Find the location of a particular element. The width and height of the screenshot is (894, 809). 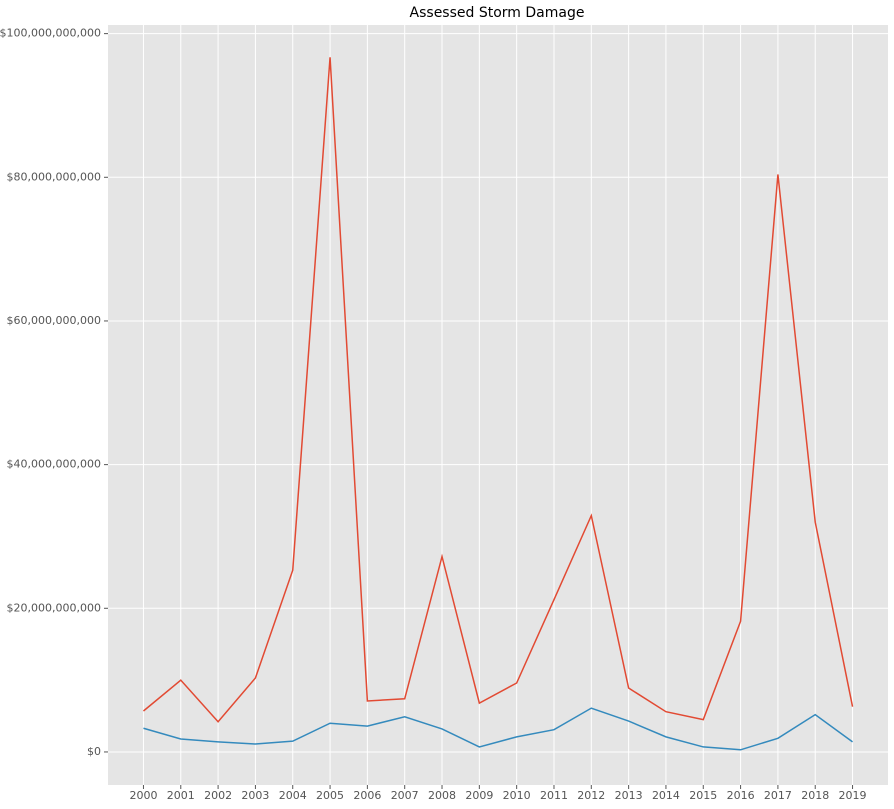

series-line is located at coordinates (498, 729).